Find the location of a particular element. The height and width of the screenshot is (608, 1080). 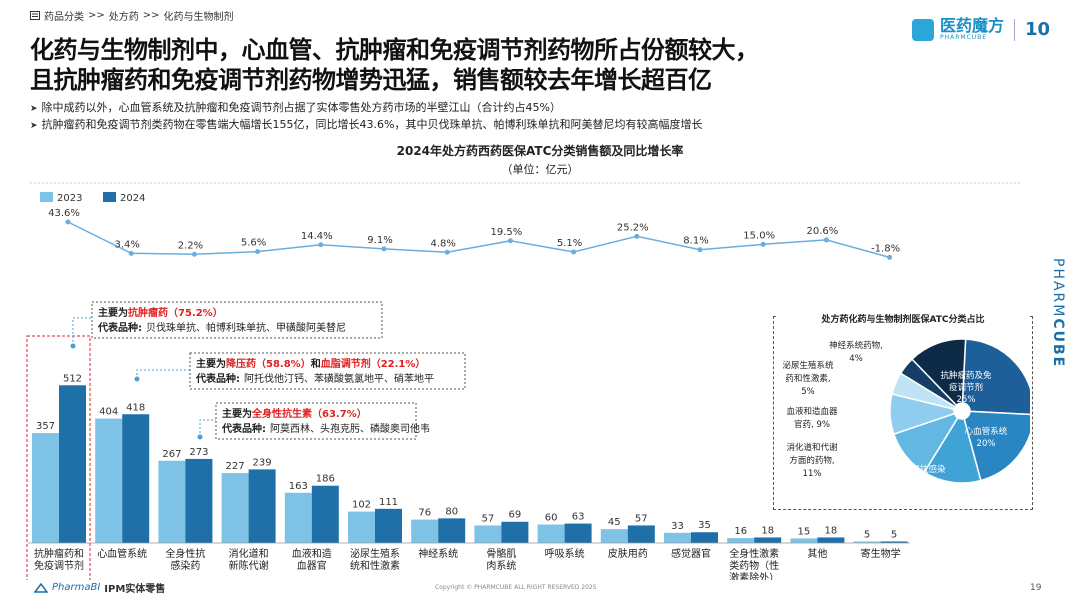

bar-value-label: 239 is located at coordinates (262, 462).